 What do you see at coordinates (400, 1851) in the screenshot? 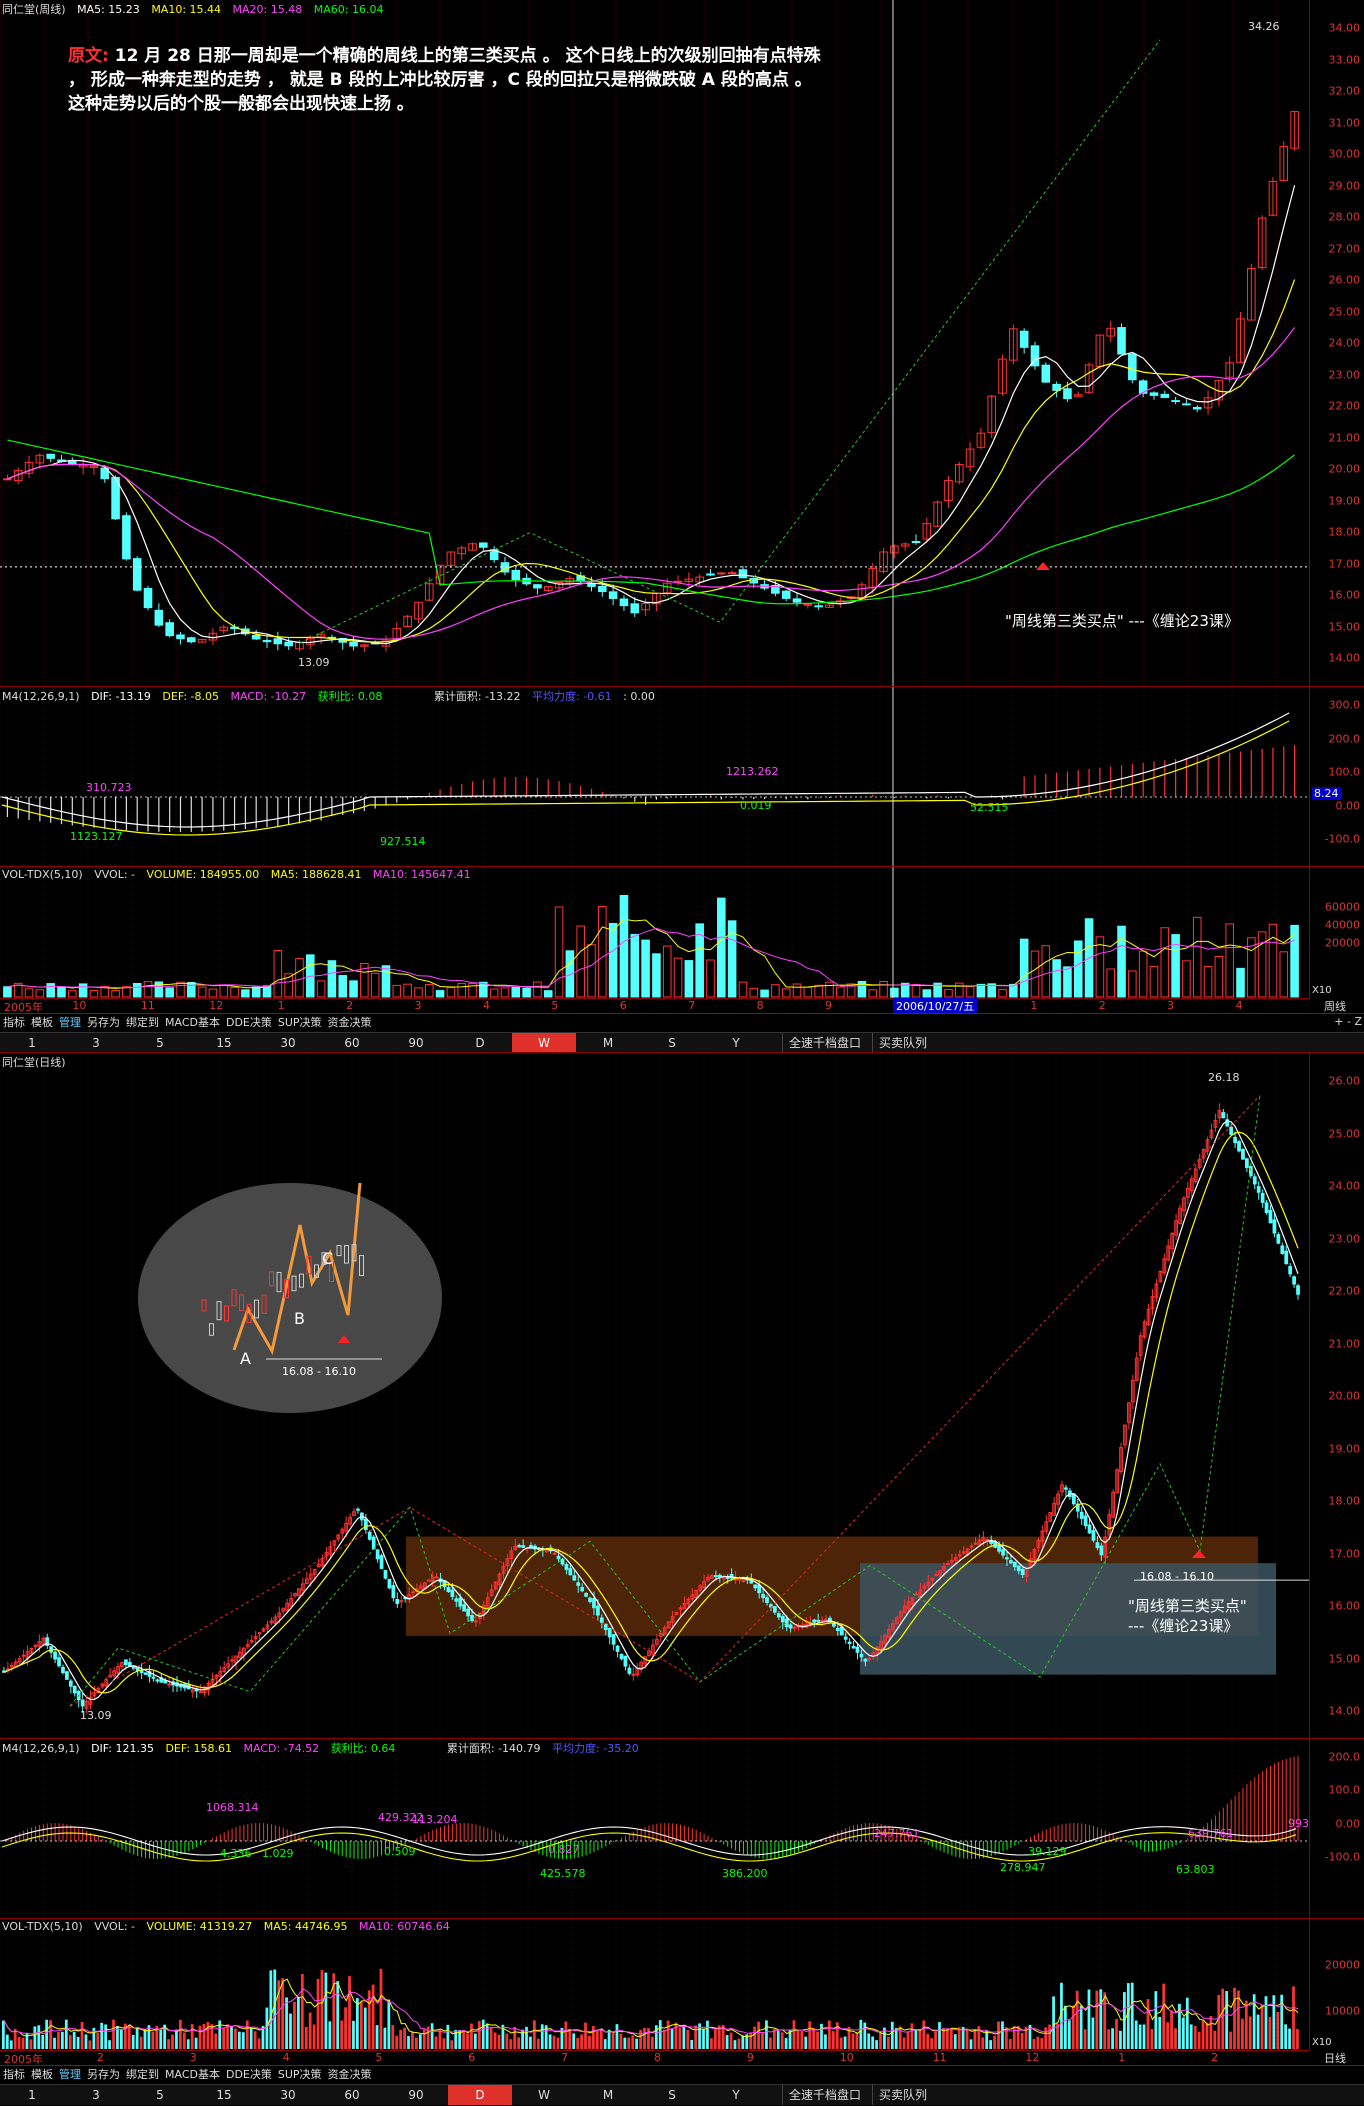
I see `daily-macd-label: 0.509` at bounding box center [400, 1851].